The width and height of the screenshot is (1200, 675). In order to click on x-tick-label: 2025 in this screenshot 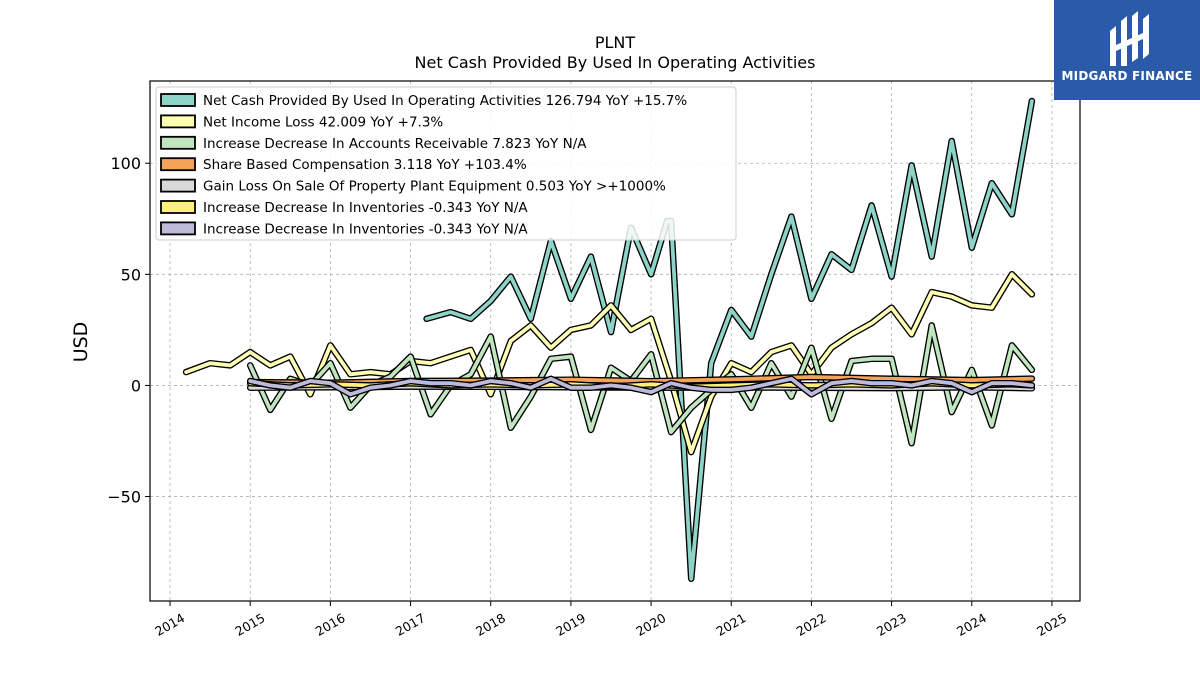, I will do `click(1051, 624)`.